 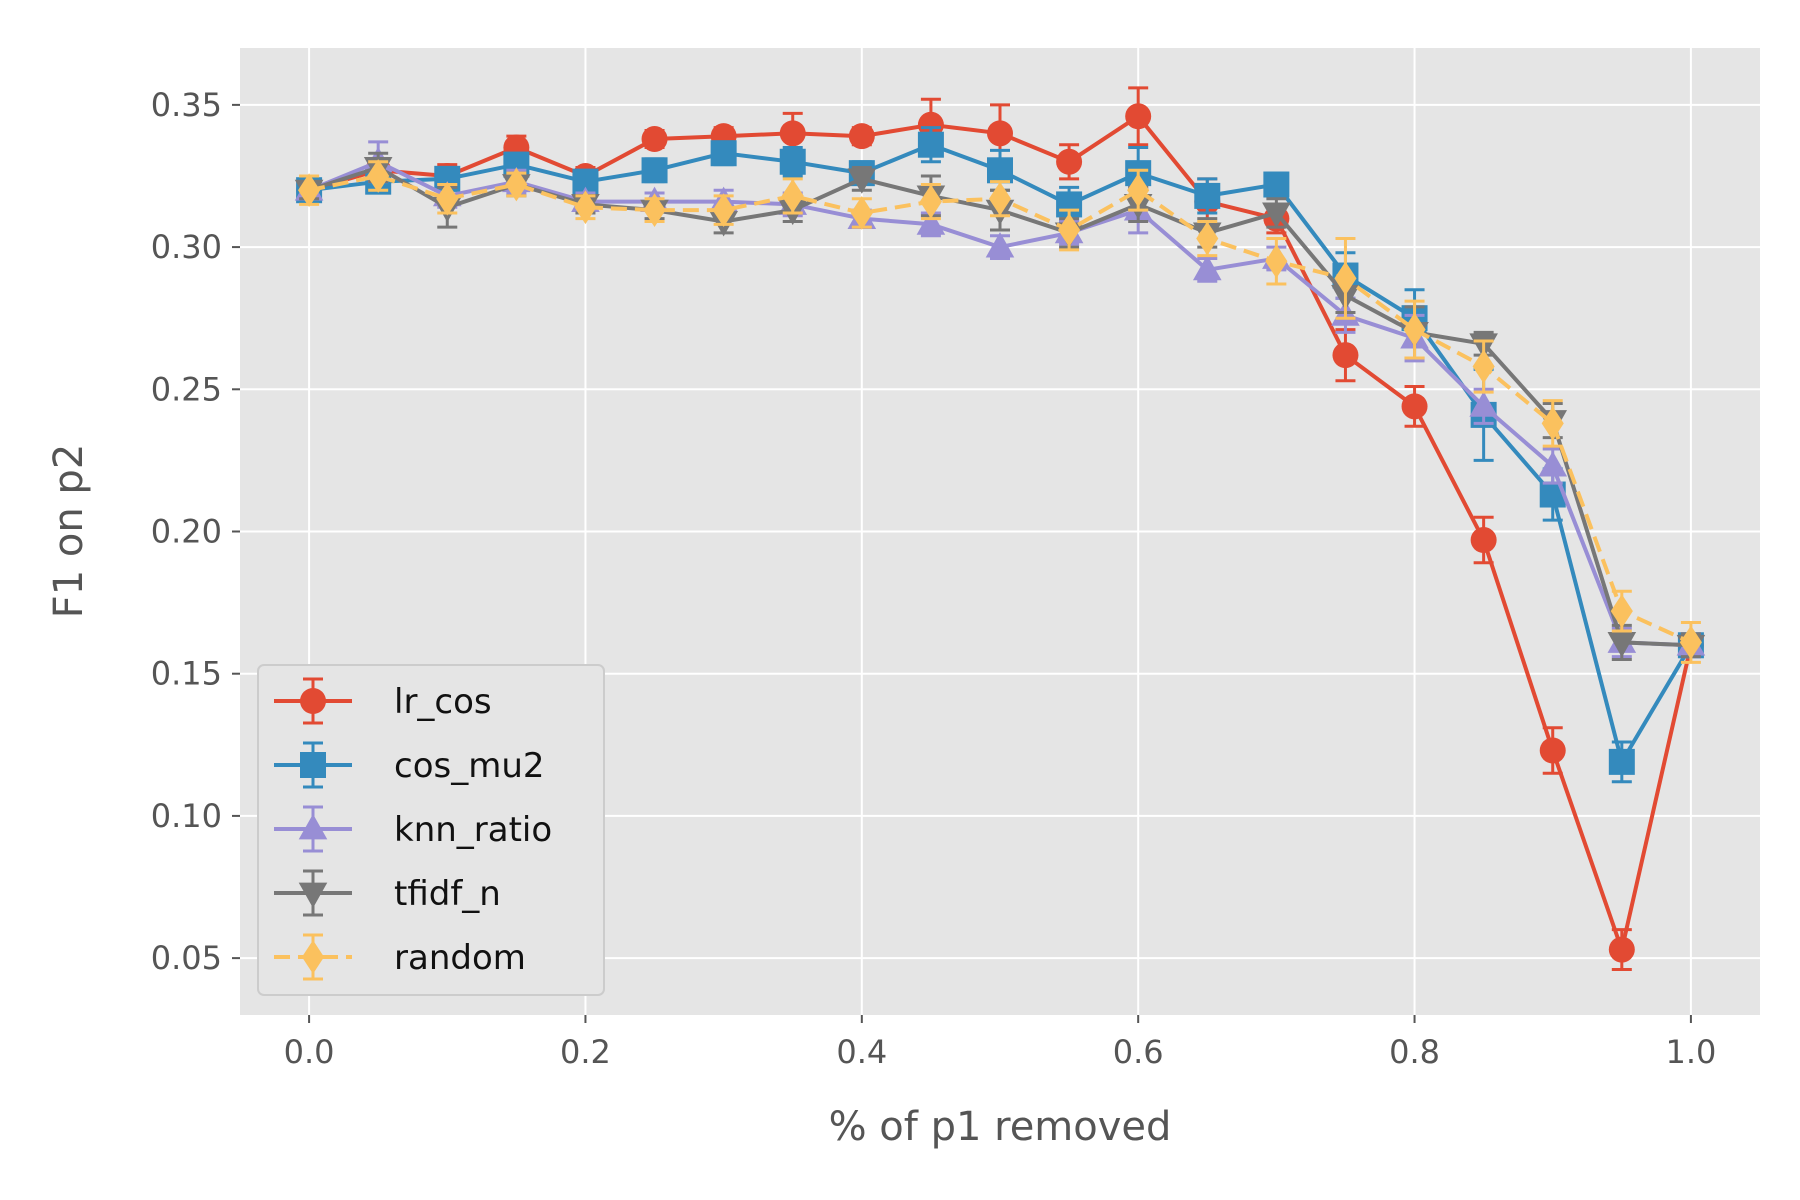 I want to click on legend-item-random: random, so click(x=400, y=957).